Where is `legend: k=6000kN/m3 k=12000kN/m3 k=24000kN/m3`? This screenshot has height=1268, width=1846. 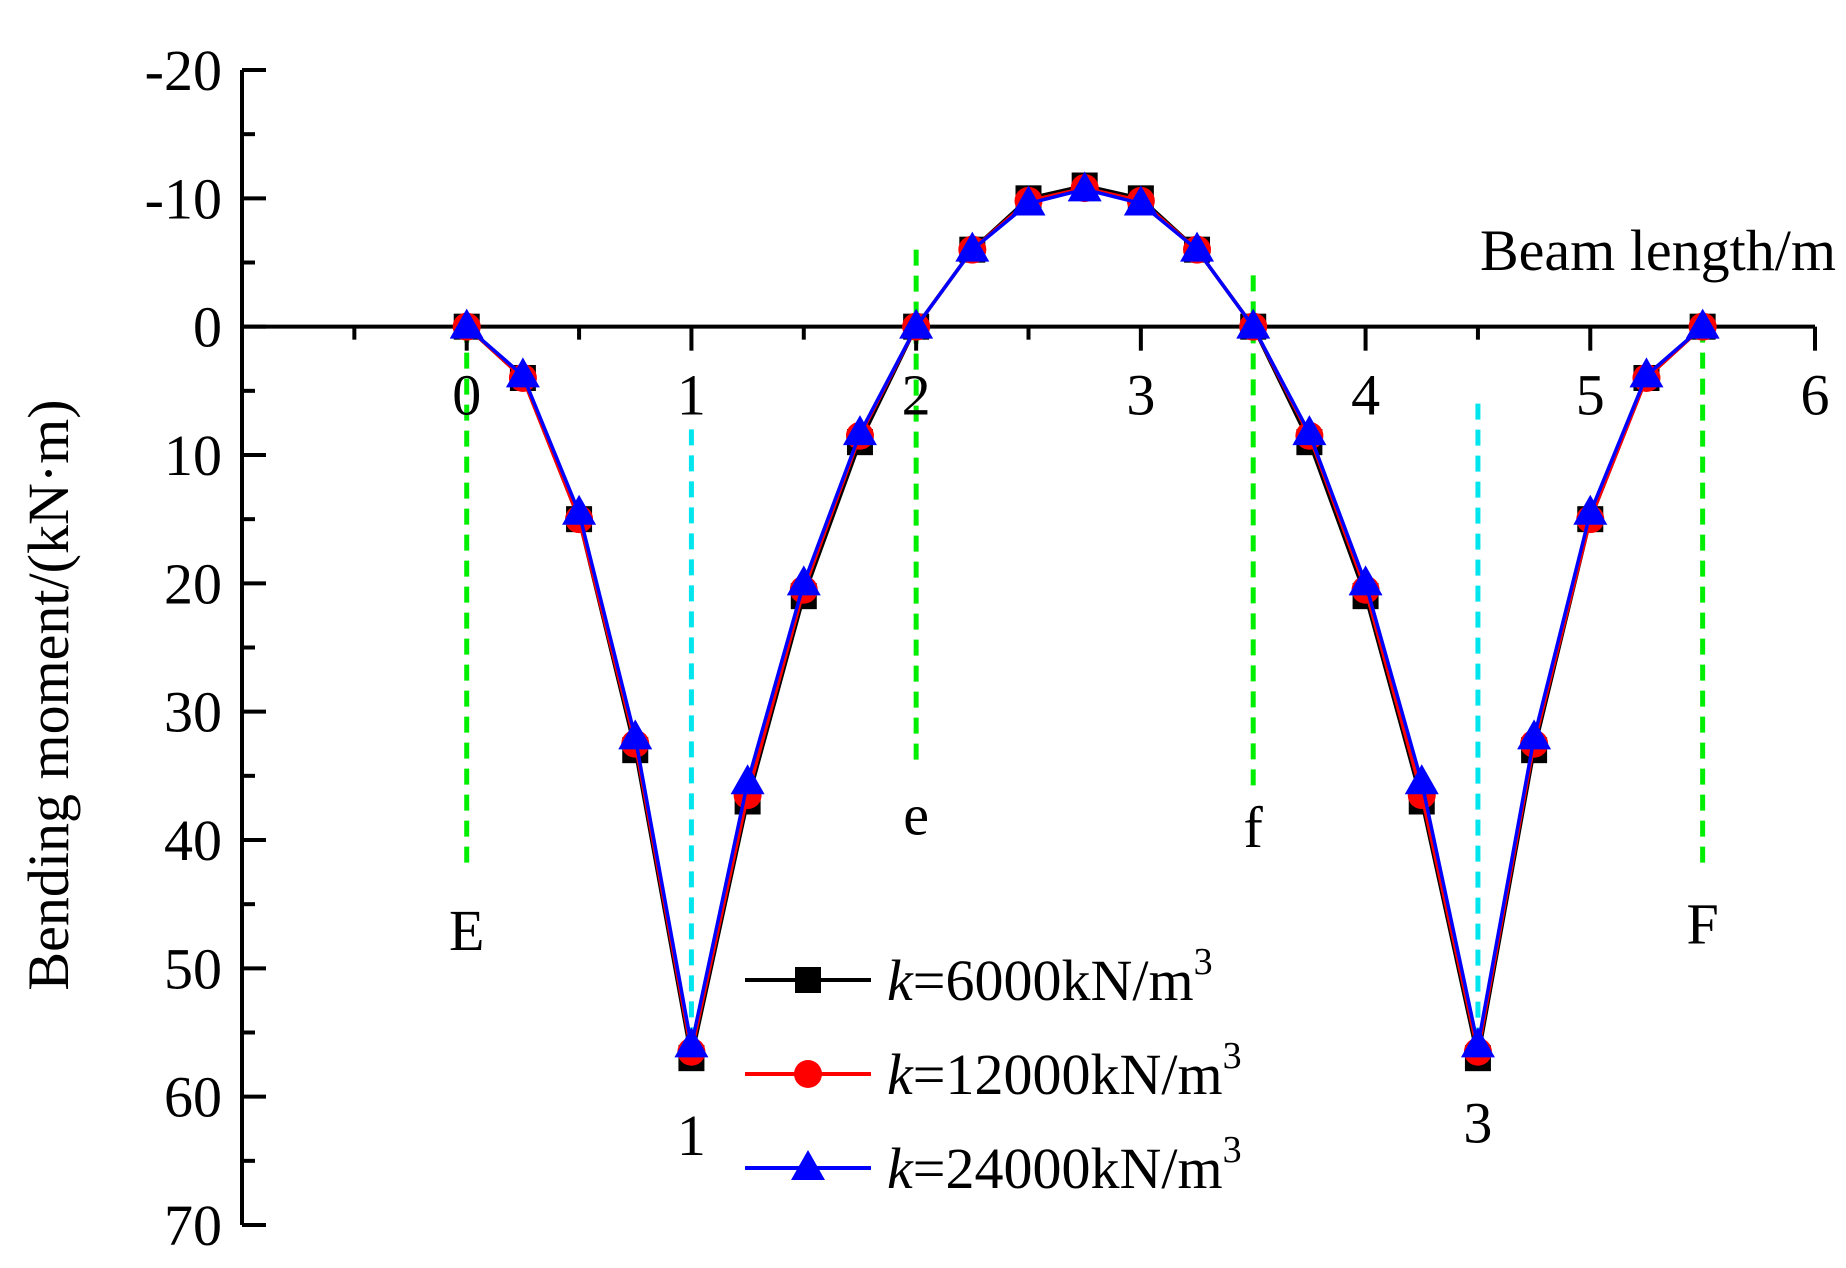 legend: k=6000kN/m3 k=12000kN/m3 k=24000kN/m3 is located at coordinates (993, 1071).